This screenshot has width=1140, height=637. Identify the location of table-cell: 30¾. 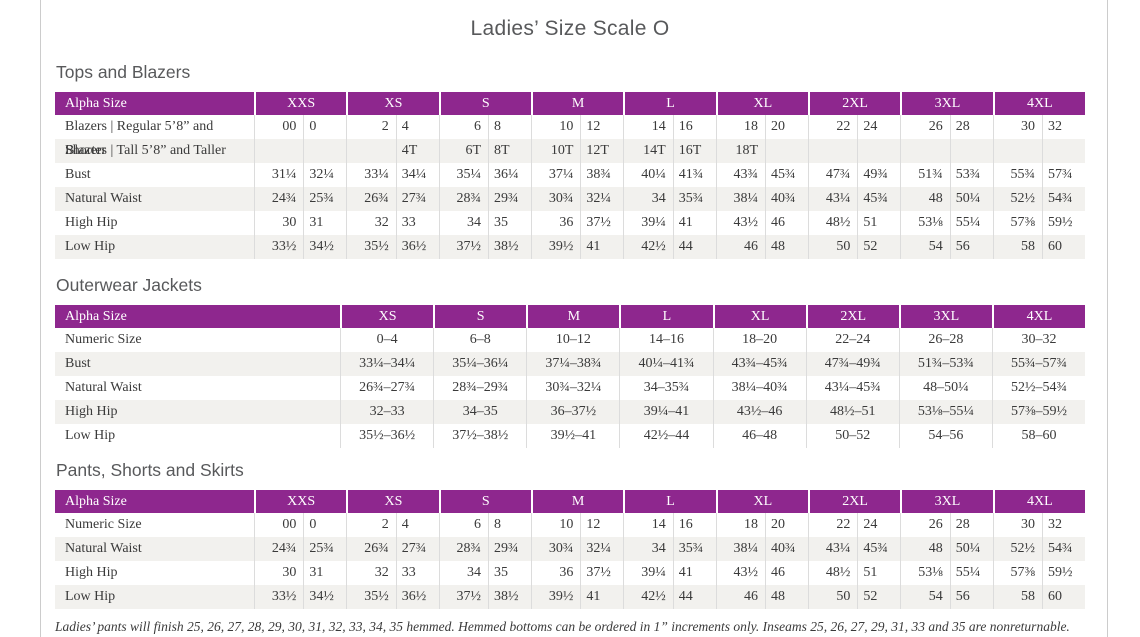
(561, 198).